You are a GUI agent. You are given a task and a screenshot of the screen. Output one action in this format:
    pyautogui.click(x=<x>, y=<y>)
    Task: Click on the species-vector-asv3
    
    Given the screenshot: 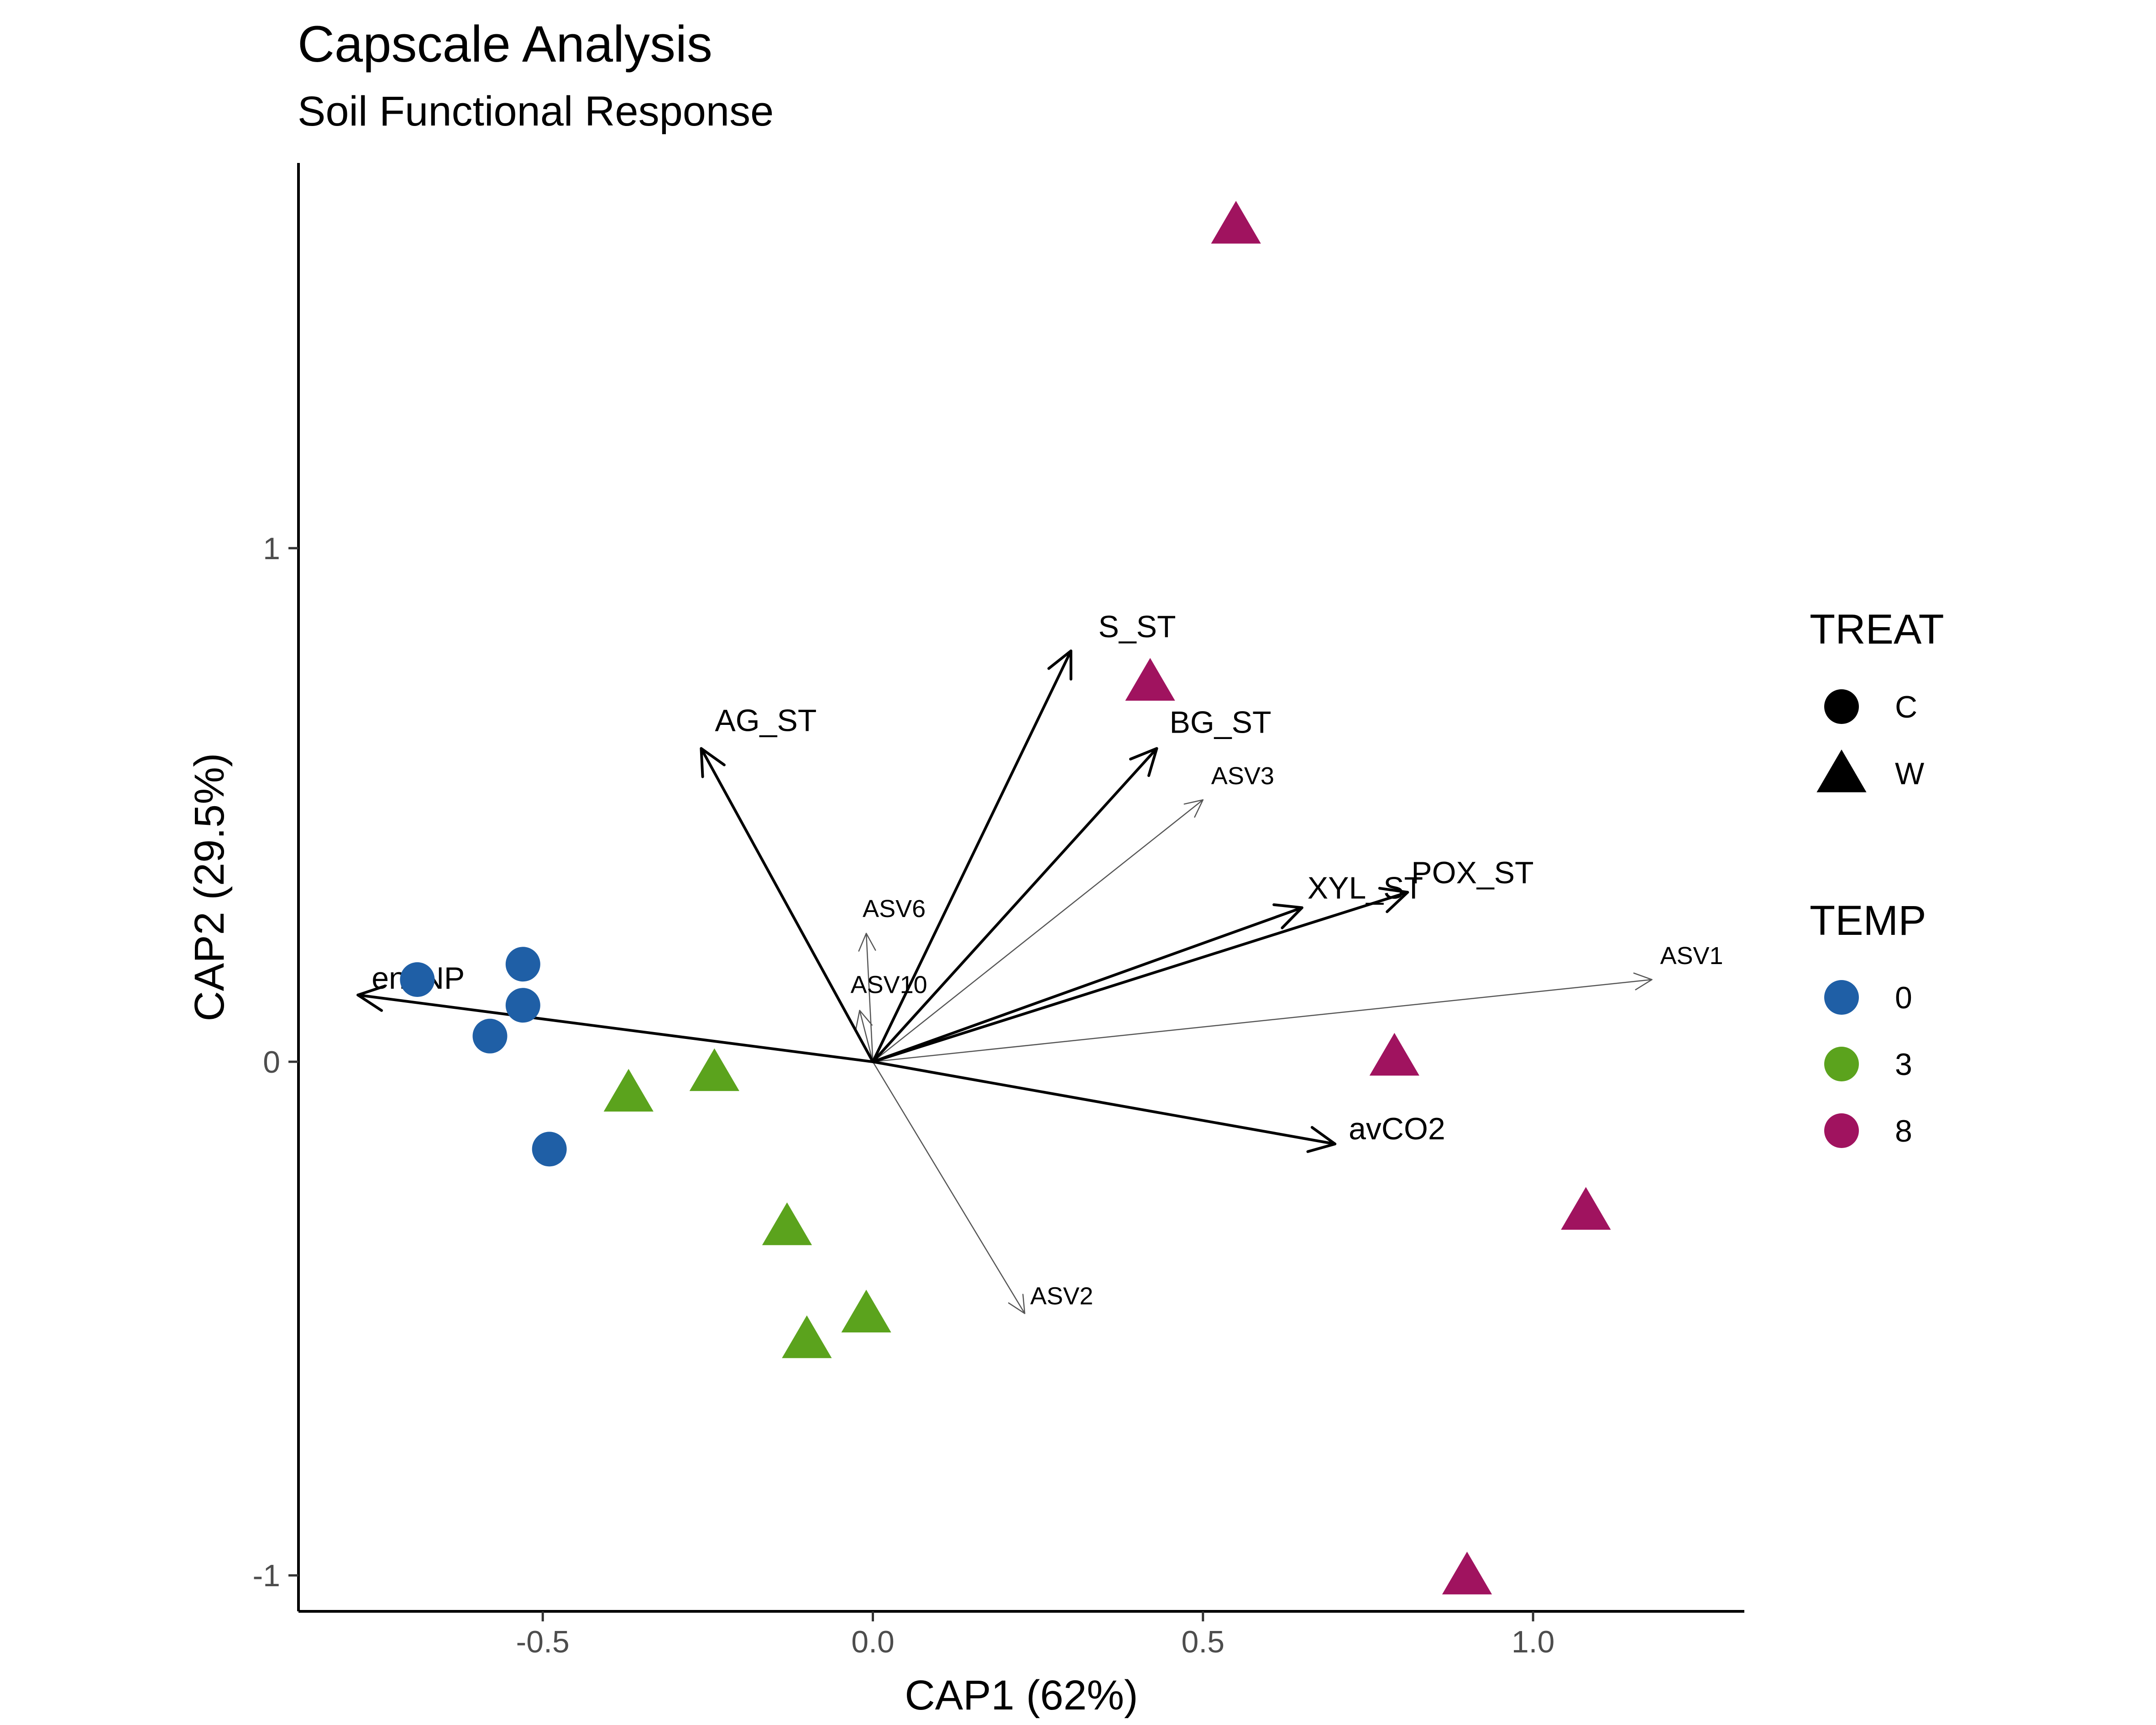 What is the action you would take?
    pyautogui.click(x=1038, y=931)
    